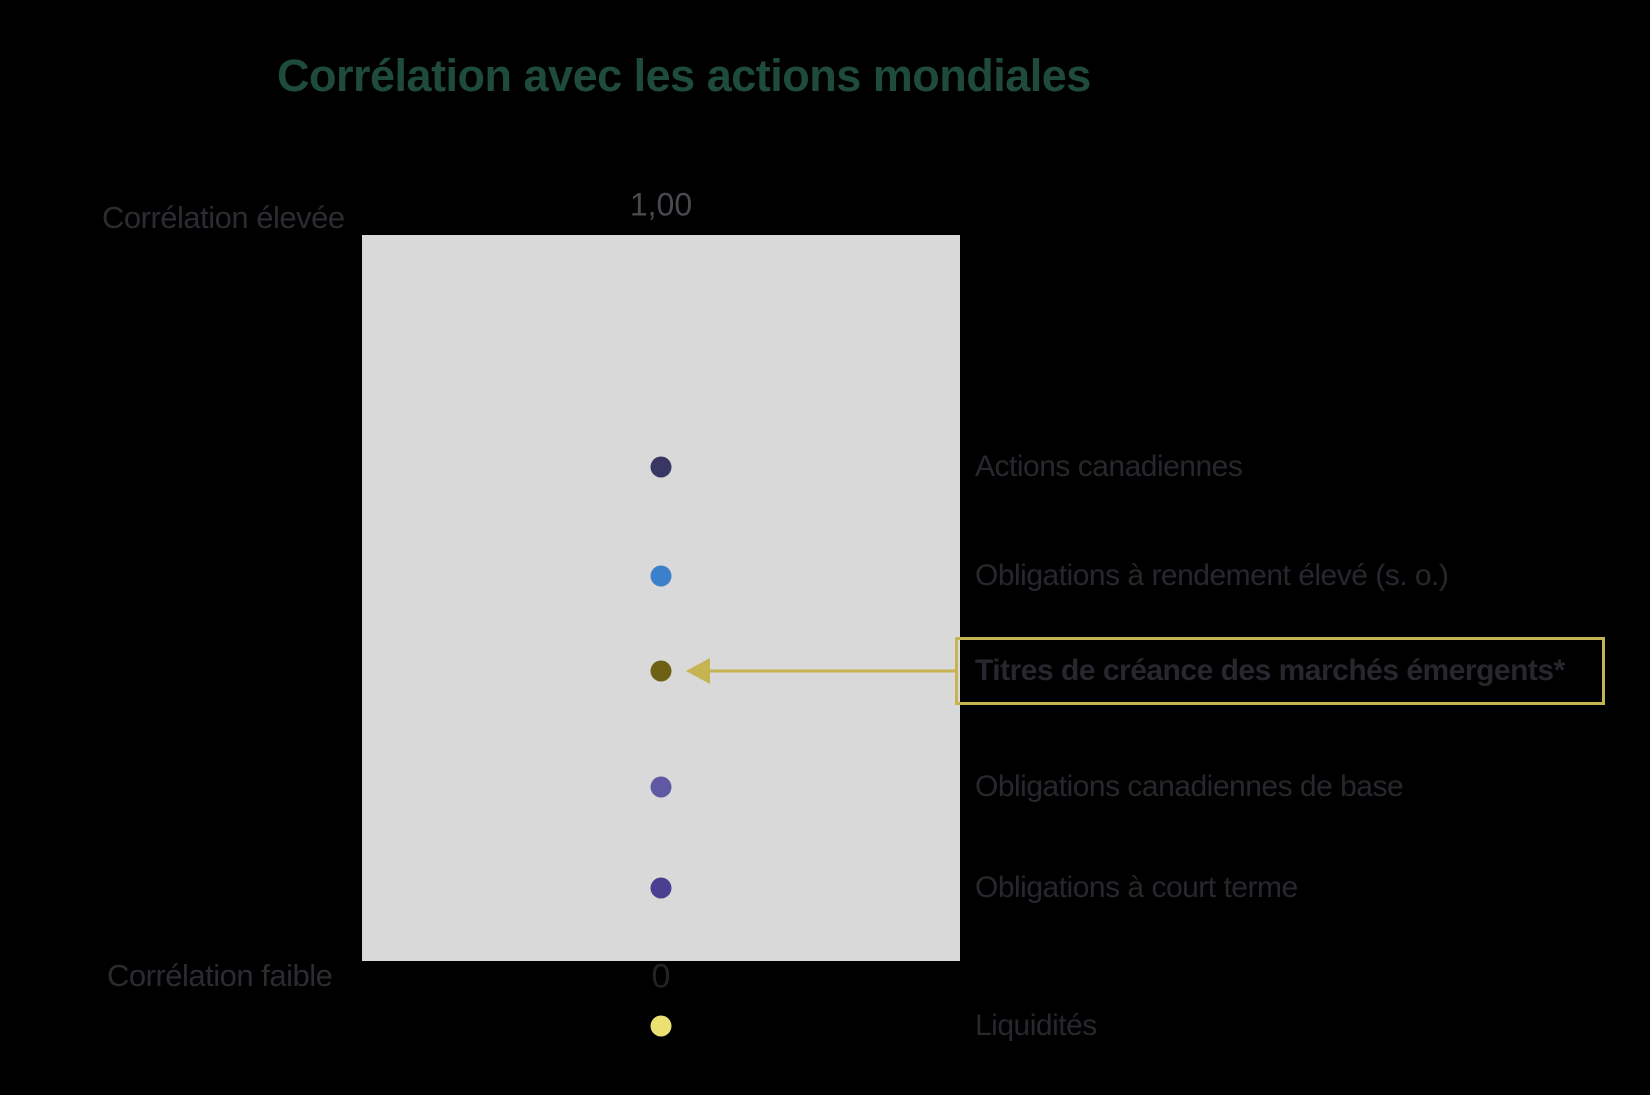  I want to click on annotation-arrow-line, so click(832, 671).